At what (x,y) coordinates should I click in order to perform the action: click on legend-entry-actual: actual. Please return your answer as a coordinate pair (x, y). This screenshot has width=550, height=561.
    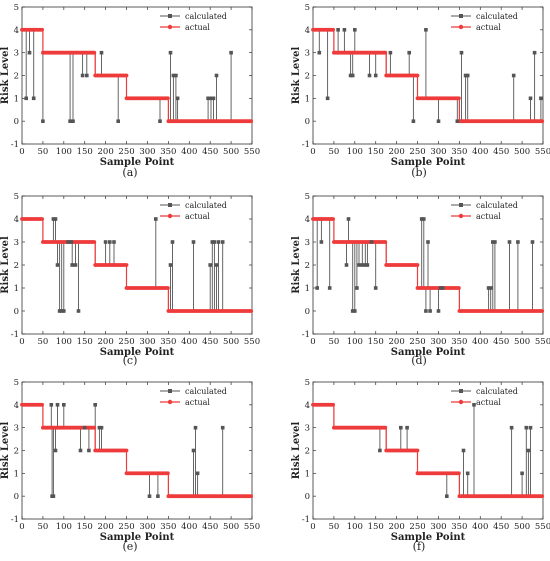
    Looking at the image, I should click on (488, 27).